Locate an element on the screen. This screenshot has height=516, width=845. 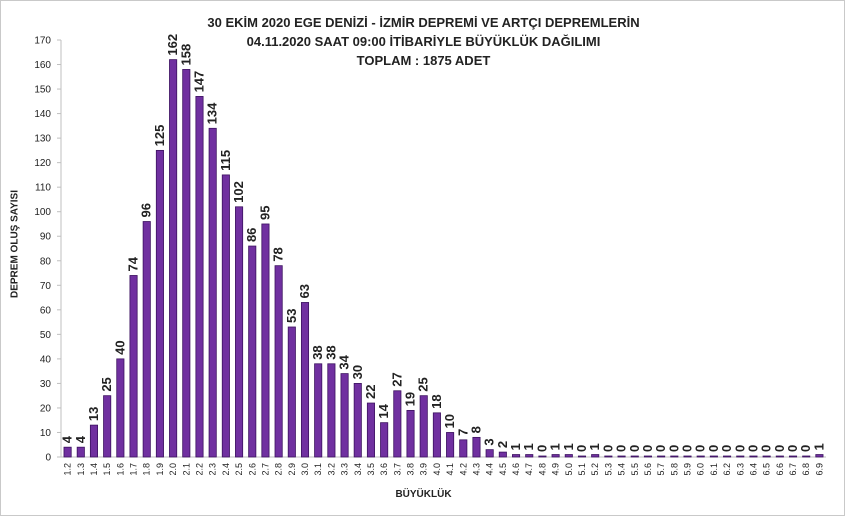
y-tick-label: 70 is located at coordinates (46, 286).